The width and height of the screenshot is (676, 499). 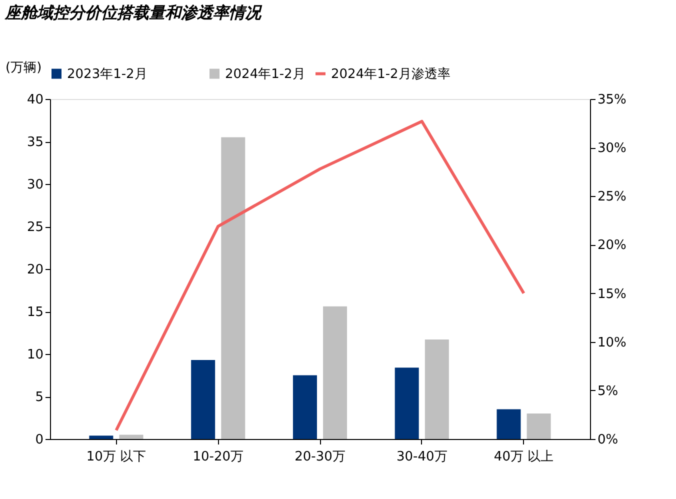 What do you see at coordinates (612, 197) in the screenshot?
I see `y2-tick-label: 25%` at bounding box center [612, 197].